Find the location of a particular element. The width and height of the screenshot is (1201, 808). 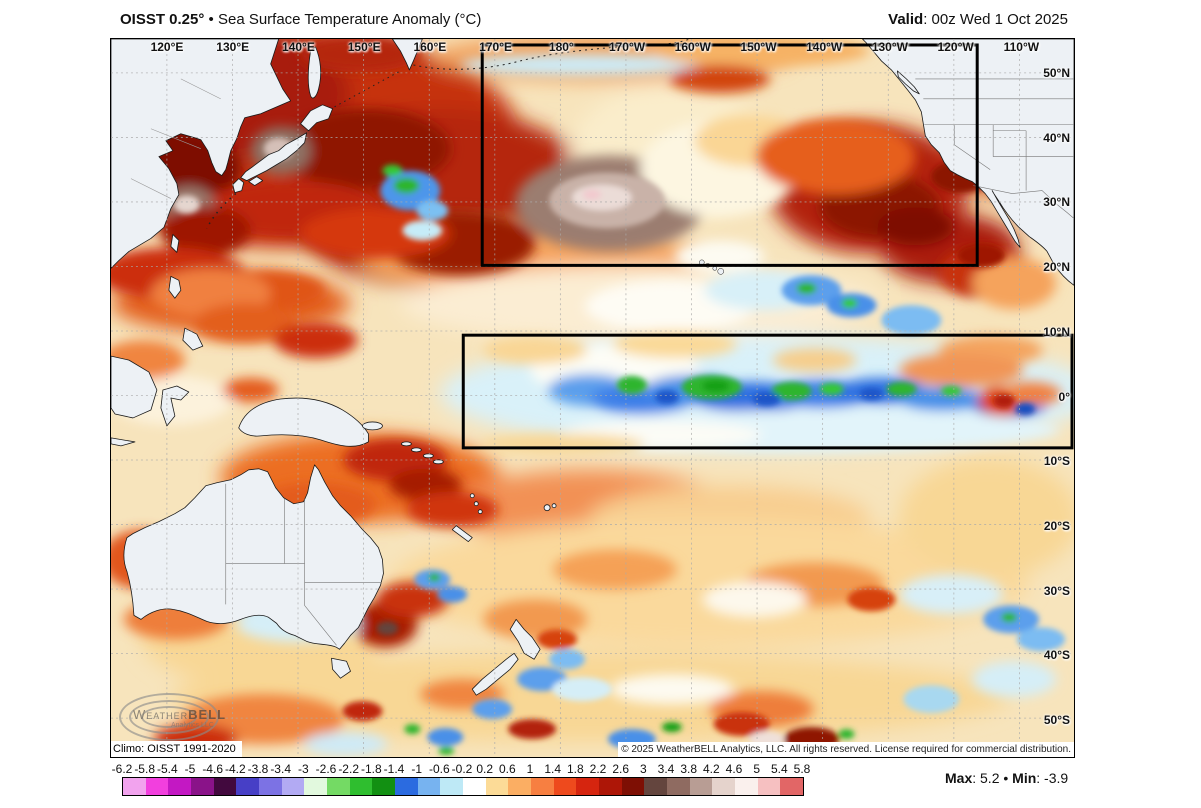

lon-label: 140°E is located at coordinates (298, 47).